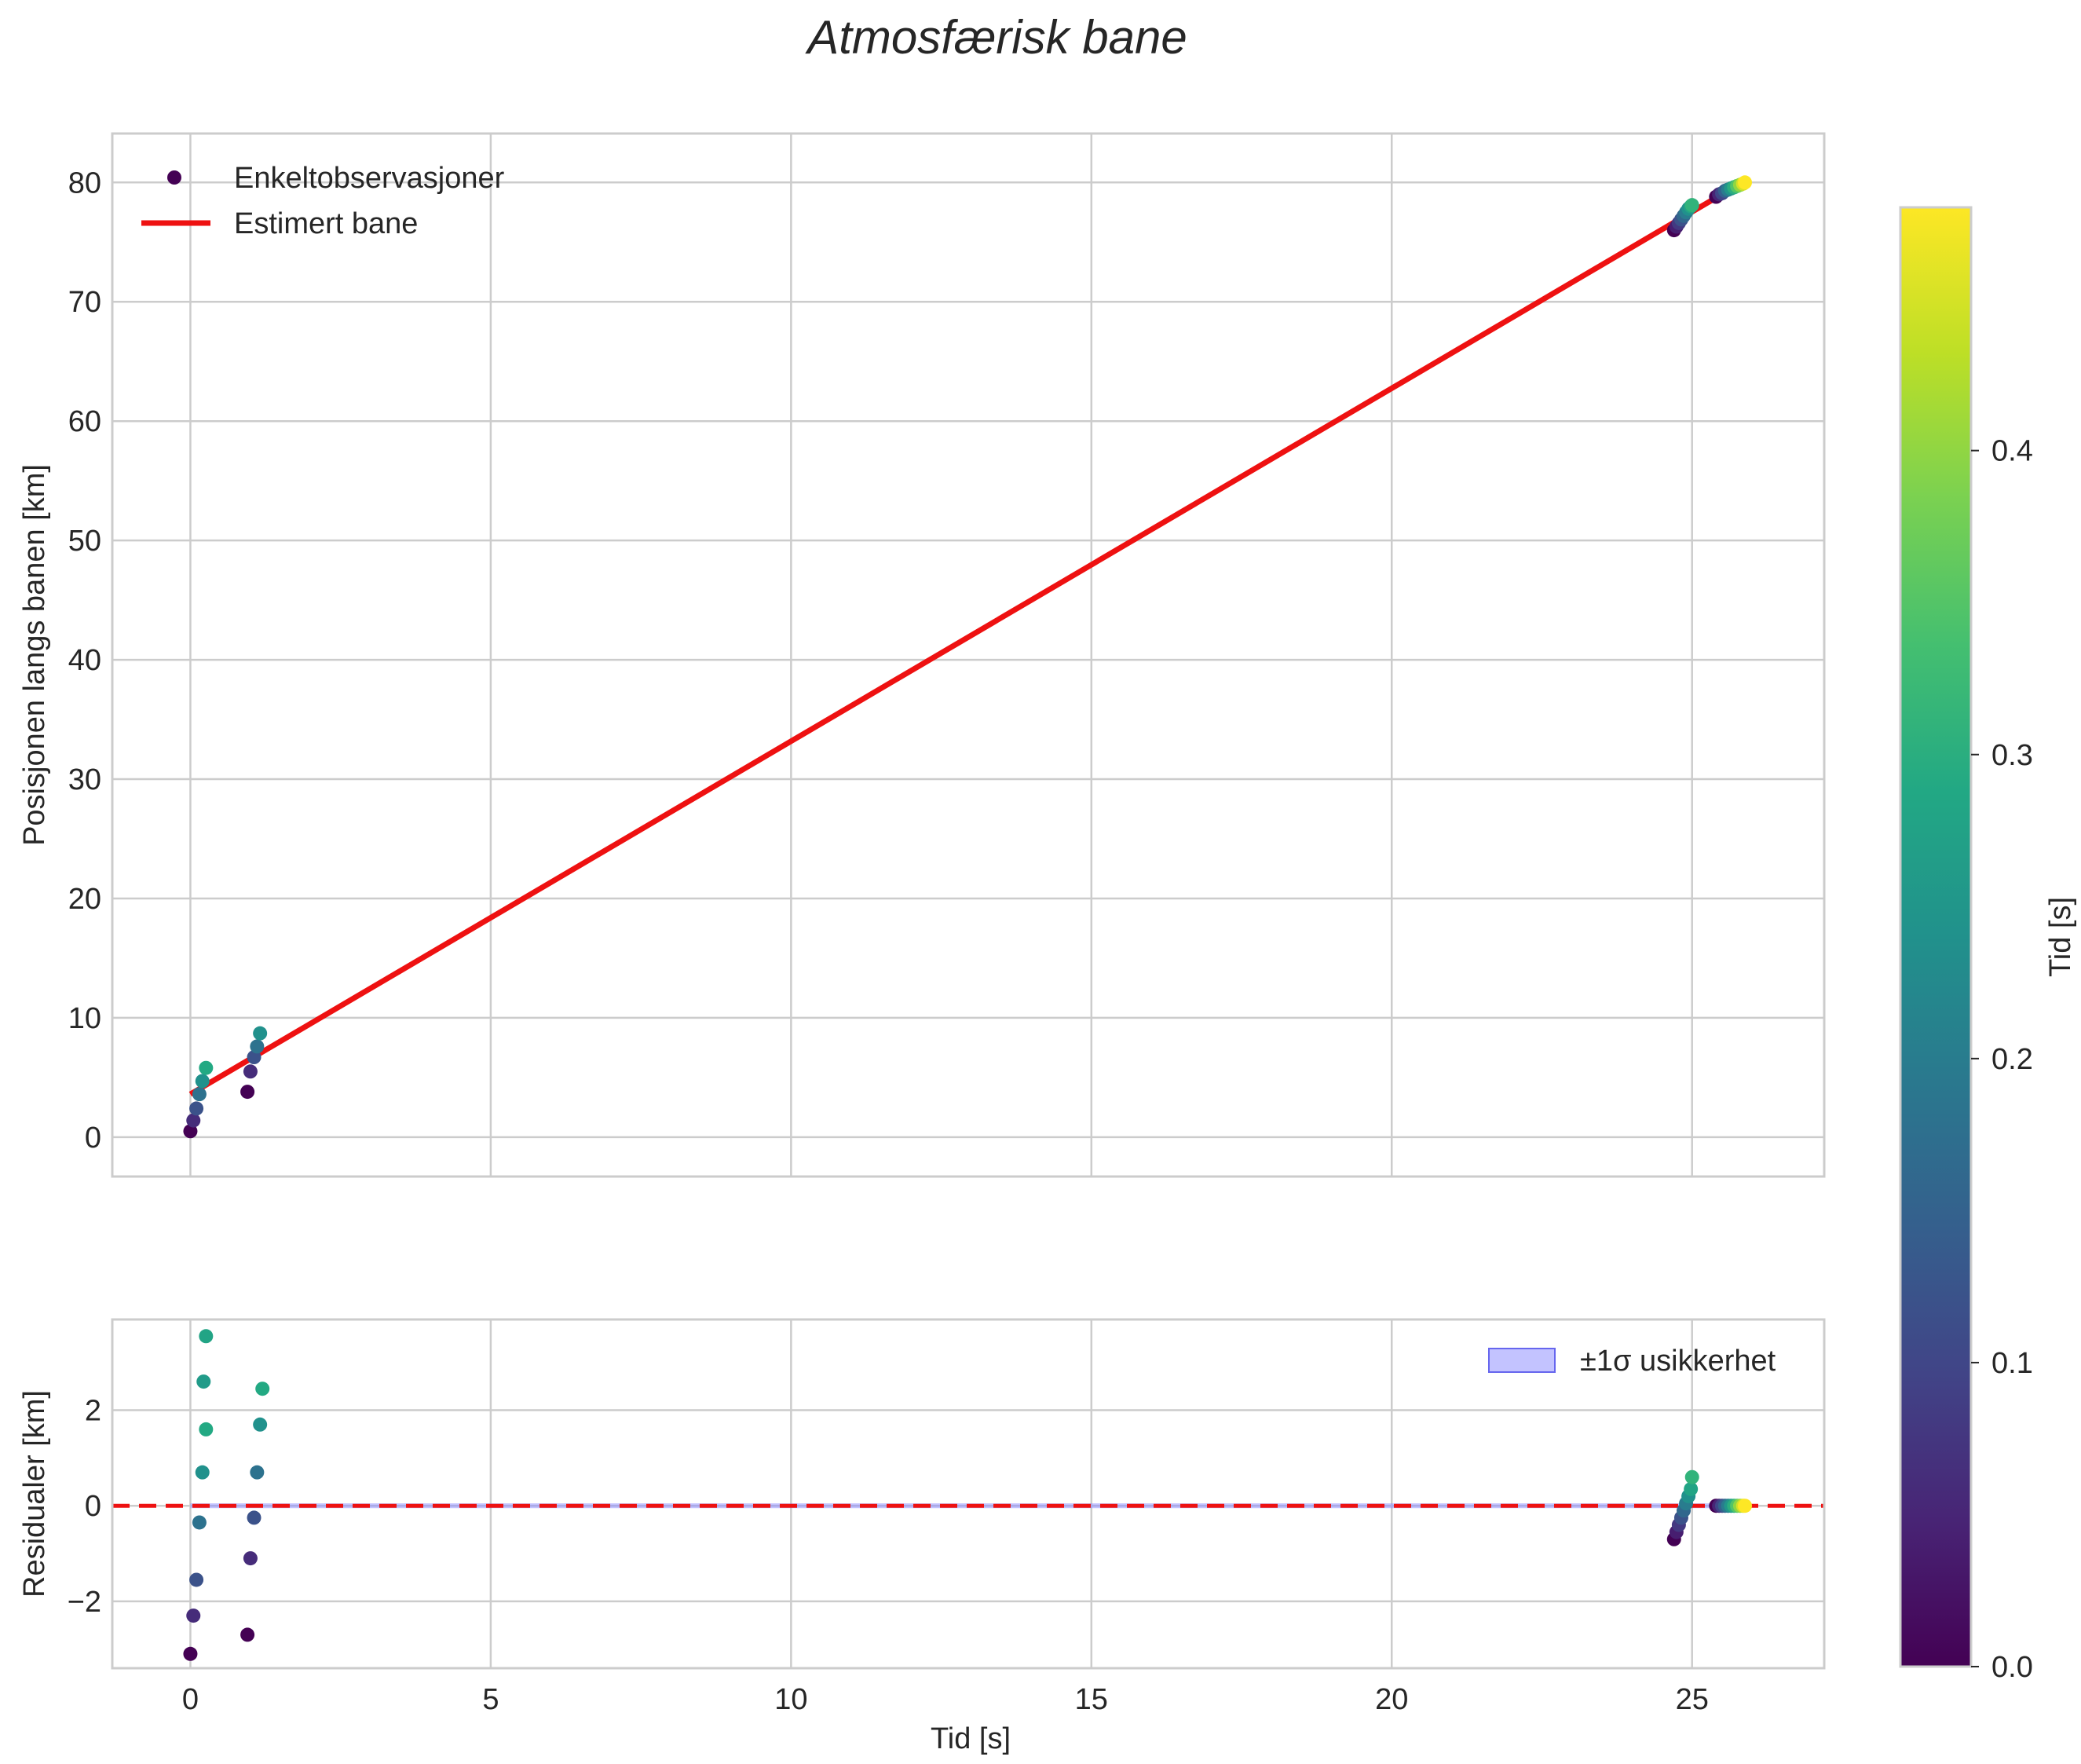 This screenshot has height=1764, width=2081. I want to click on colorbar-tick-label: 0.4, so click(2012, 451).